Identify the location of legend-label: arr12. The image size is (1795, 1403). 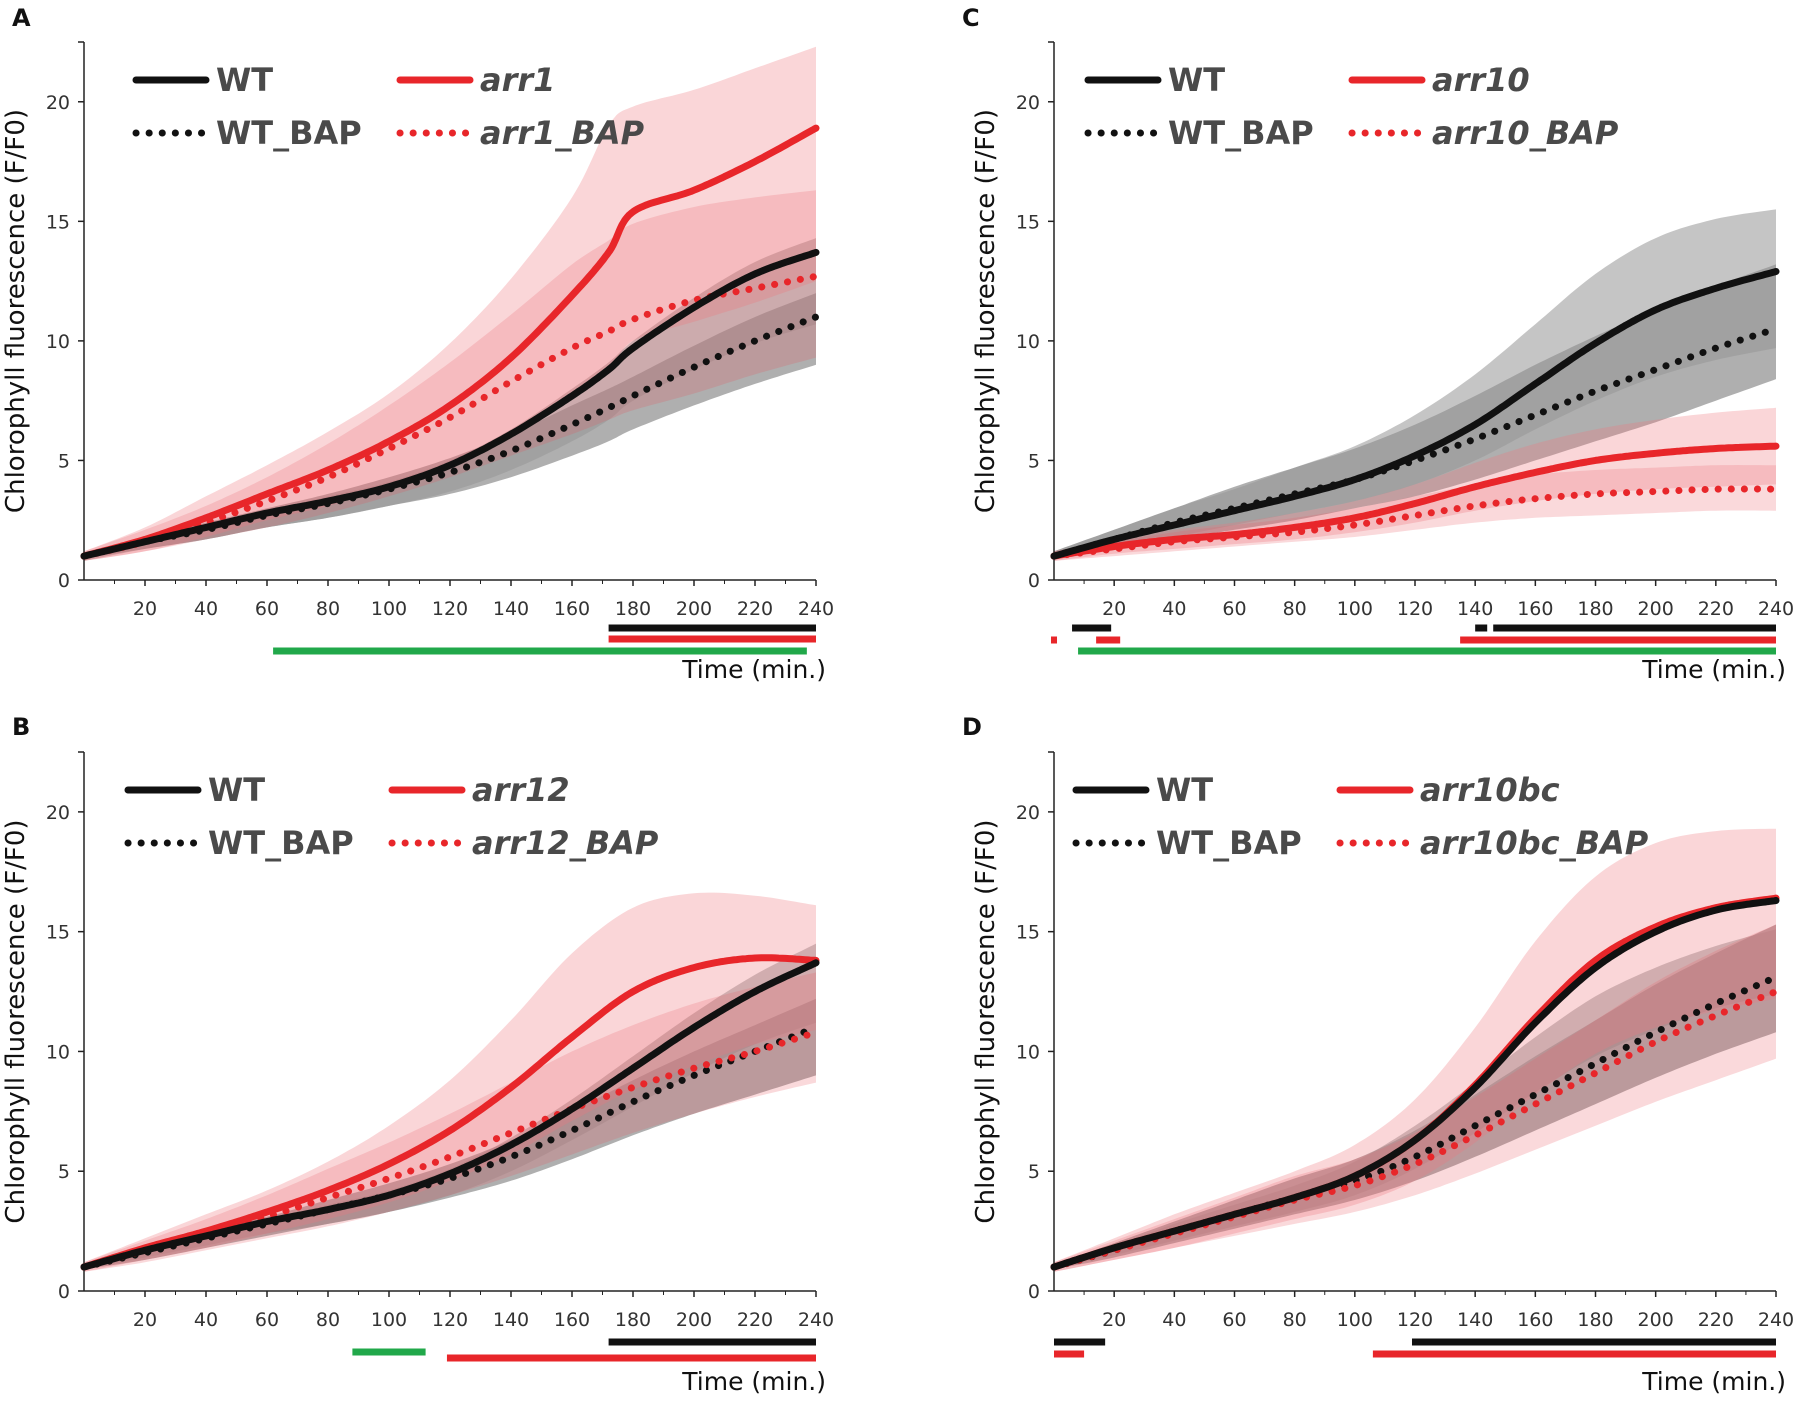
(521, 790).